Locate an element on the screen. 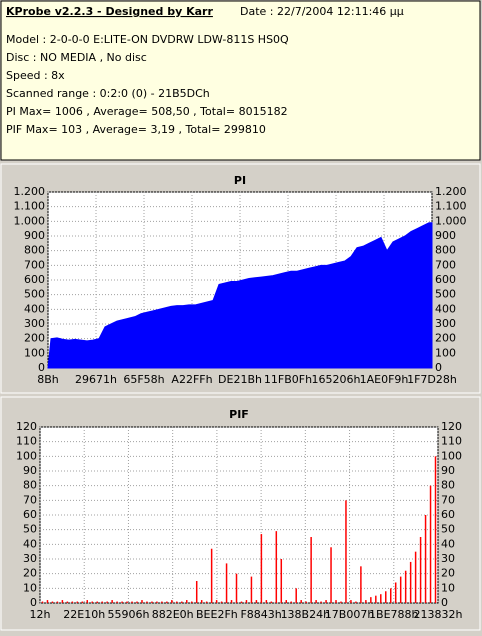  y2-tick-label: 900 is located at coordinates (445, 235).